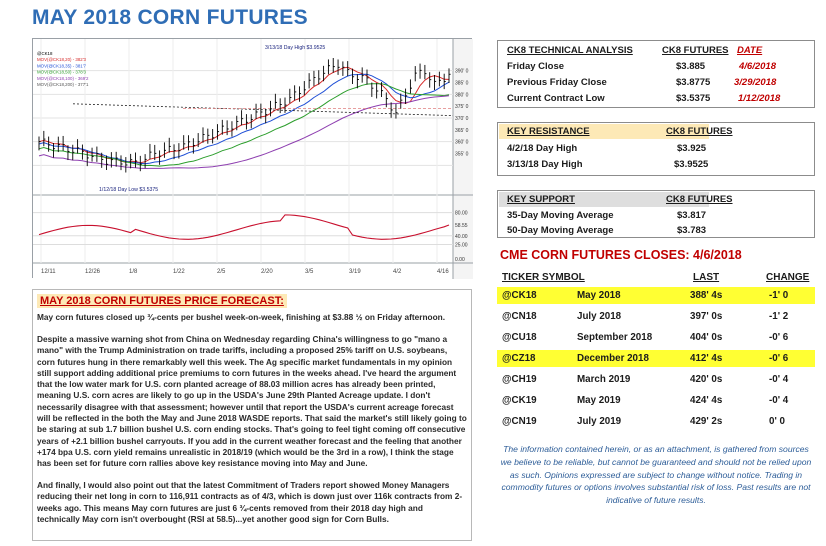 This screenshot has width=826, height=546. What do you see at coordinates (545, 164) in the screenshot?
I see `resistance-row-label: 3/13/18 Day High` at bounding box center [545, 164].